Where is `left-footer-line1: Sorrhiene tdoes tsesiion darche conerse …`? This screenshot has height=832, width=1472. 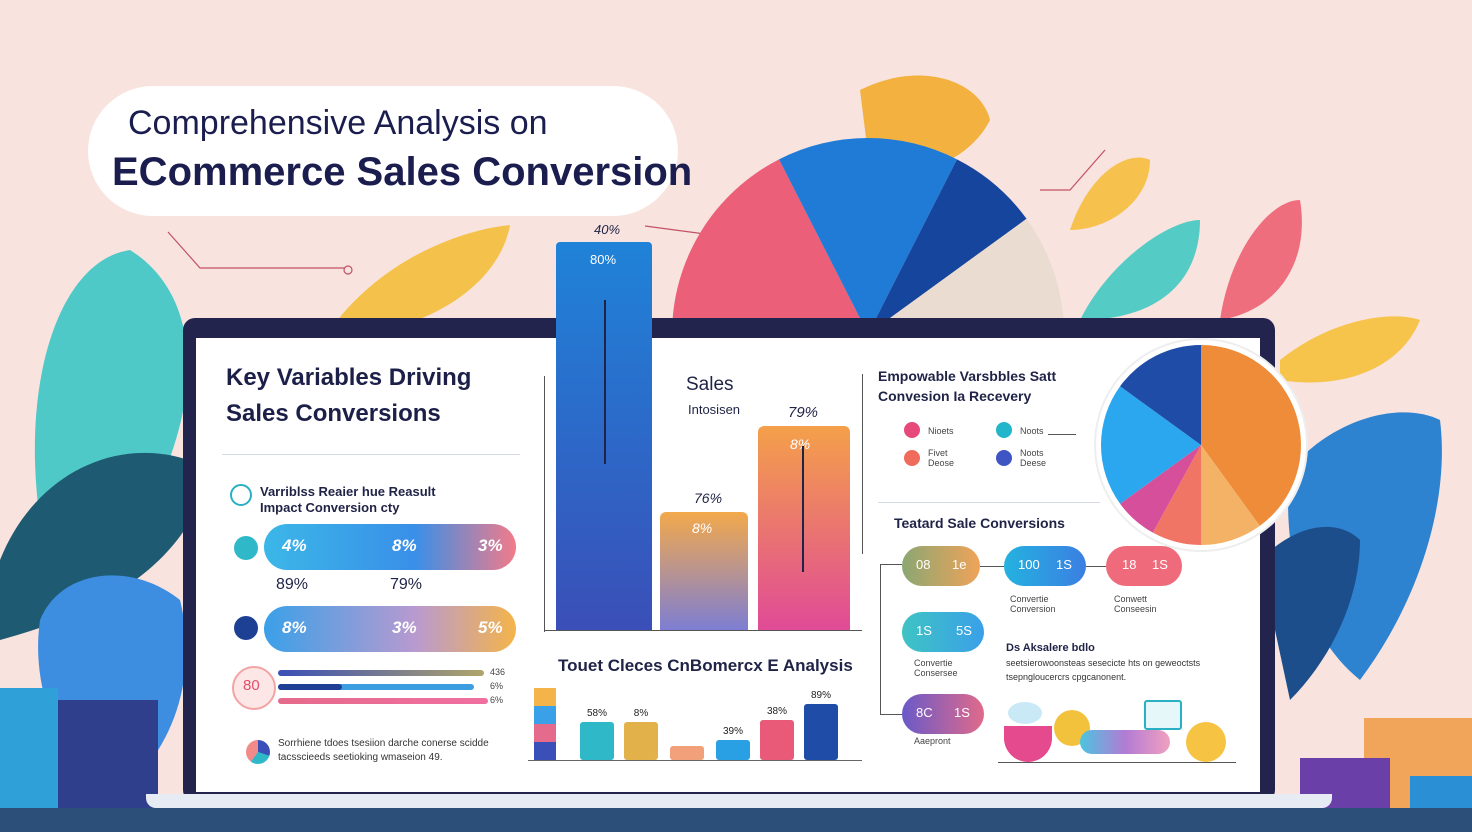
left-footer-line1: Sorrhiene tdoes tsesiion darche conerse … is located at coordinates (383, 743).